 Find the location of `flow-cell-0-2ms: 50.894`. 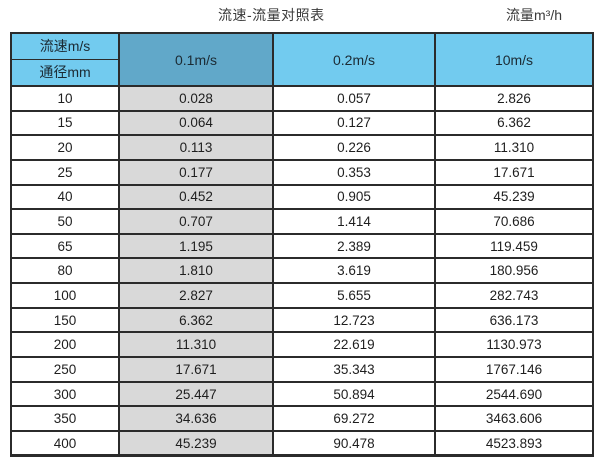

flow-cell-0-2ms: 50.894 is located at coordinates (354, 394).